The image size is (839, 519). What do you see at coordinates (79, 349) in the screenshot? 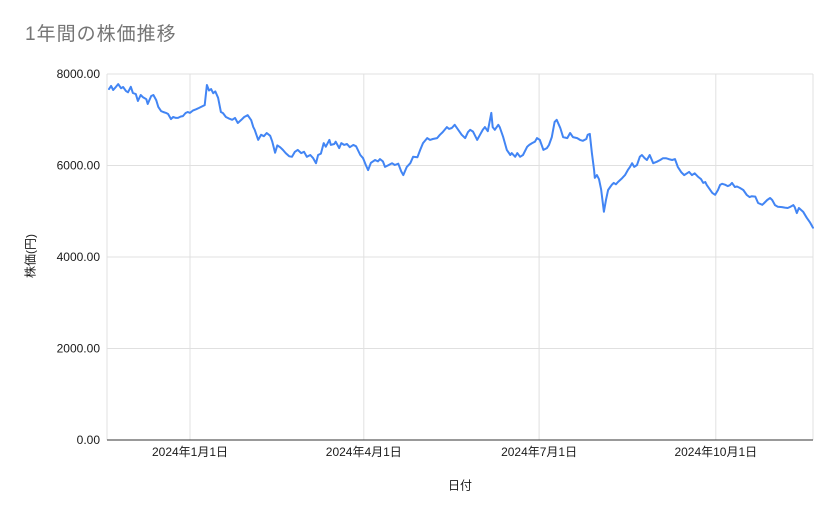
I see `y-tick-label: 2000.00` at bounding box center [79, 349].